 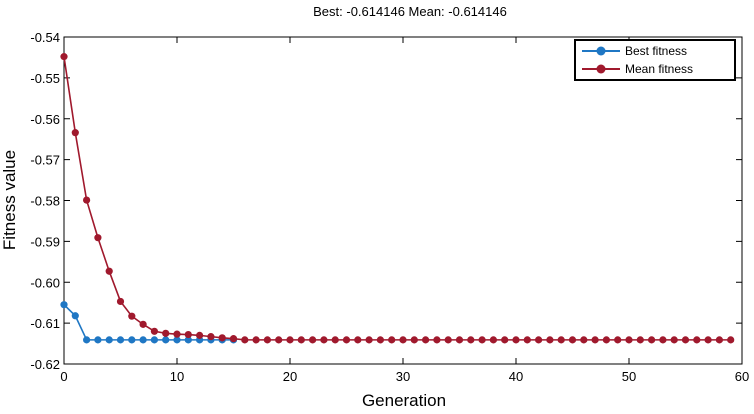 What do you see at coordinates (45, 37) in the screenshot?
I see `y-tick-label: -0.54` at bounding box center [45, 37].